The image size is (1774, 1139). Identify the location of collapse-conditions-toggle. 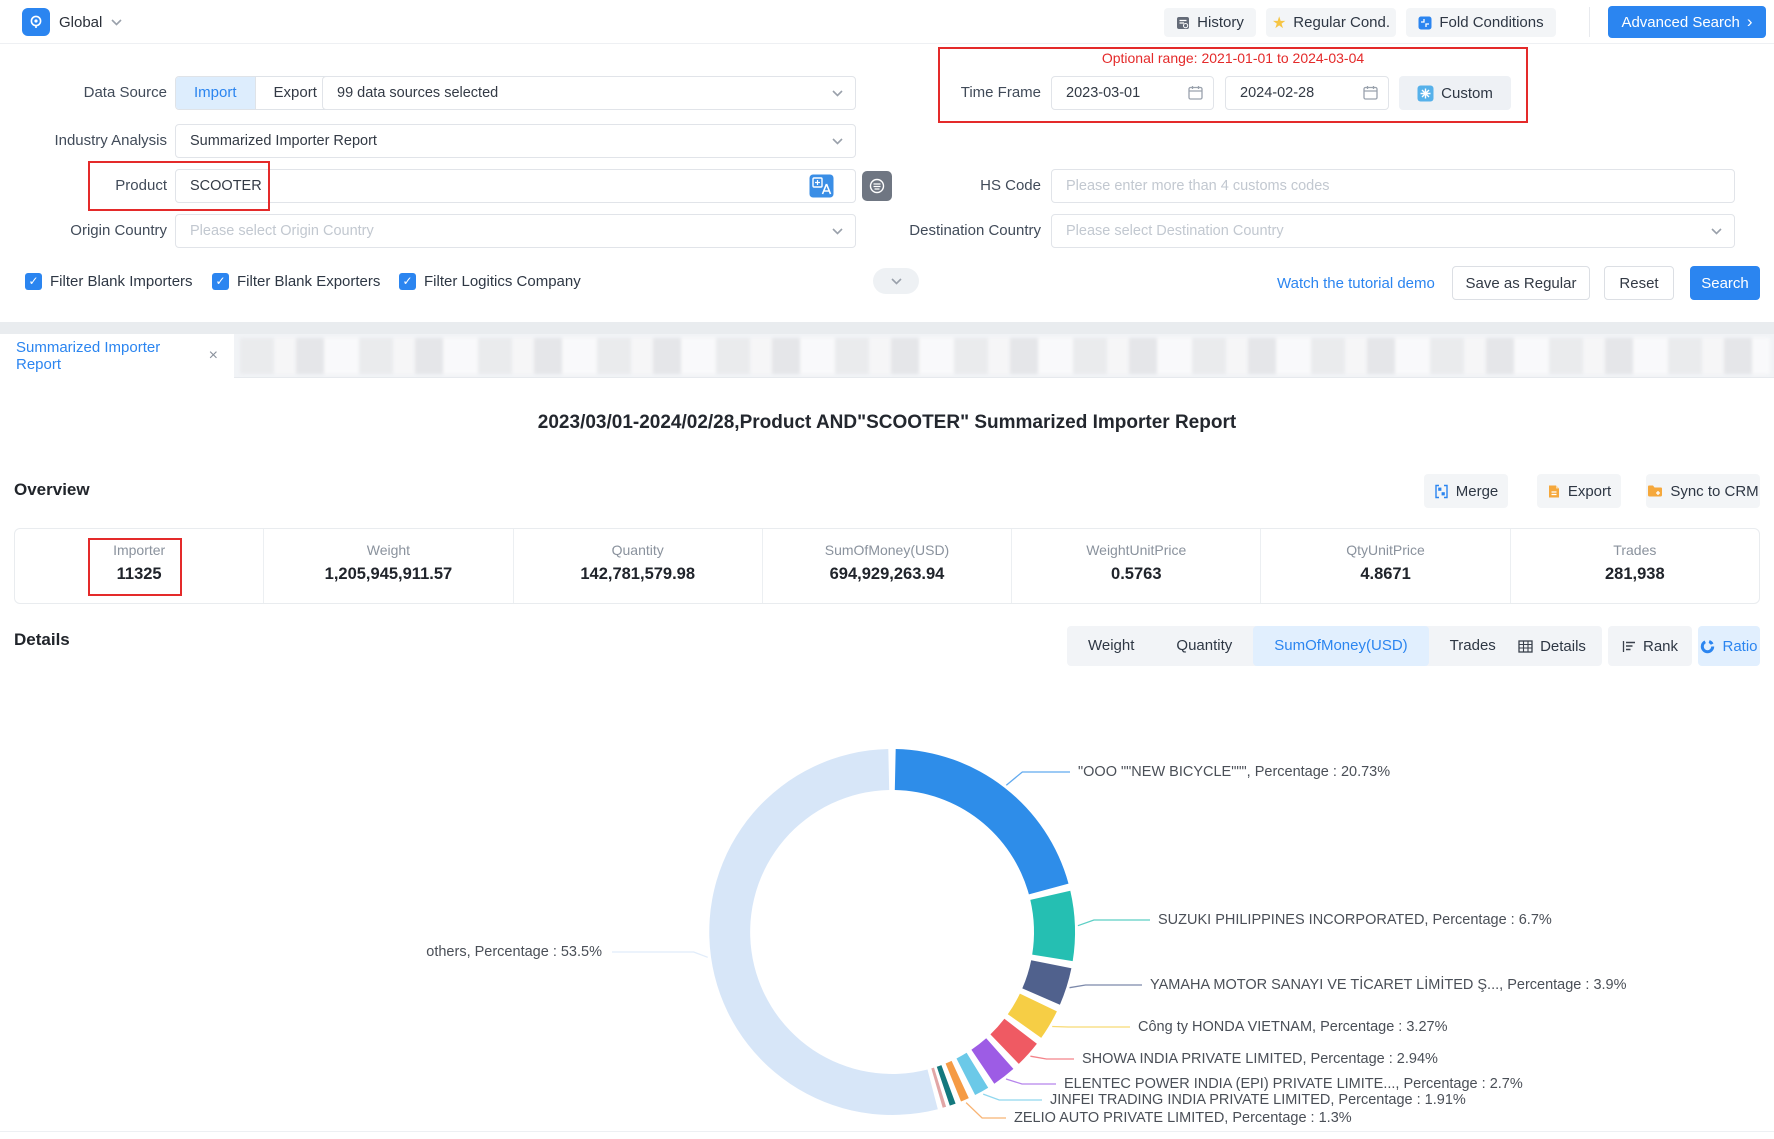
(896, 281).